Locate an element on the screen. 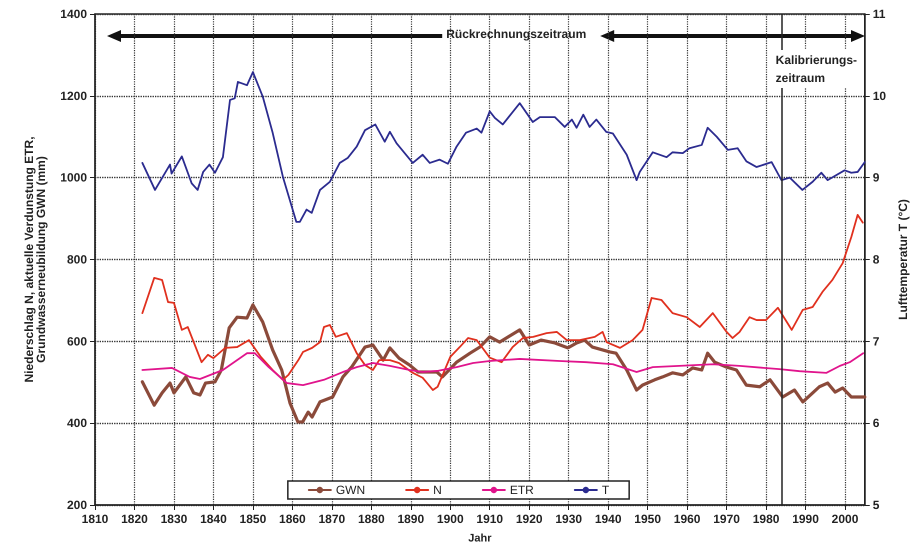 The image size is (917, 551). y2-tick-label: 6 is located at coordinates (876, 423).